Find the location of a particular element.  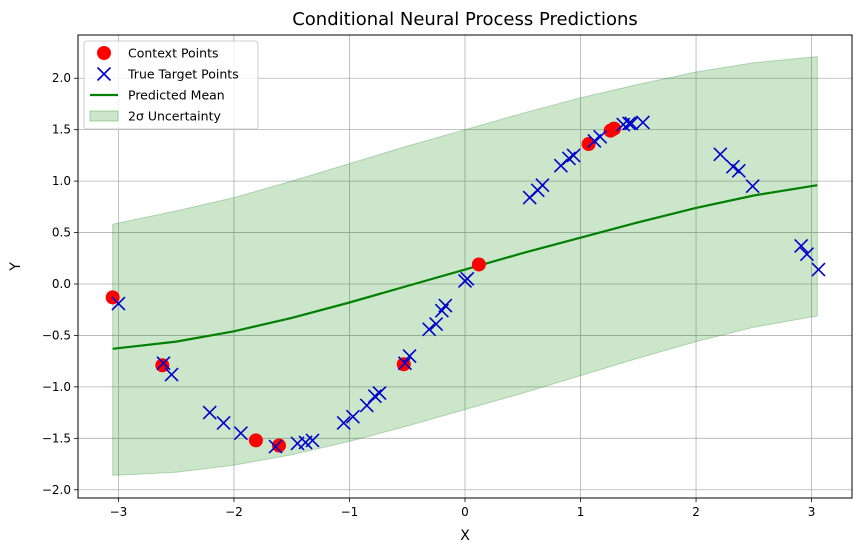

y-tick-label: −1.5 is located at coordinates (56, 438).